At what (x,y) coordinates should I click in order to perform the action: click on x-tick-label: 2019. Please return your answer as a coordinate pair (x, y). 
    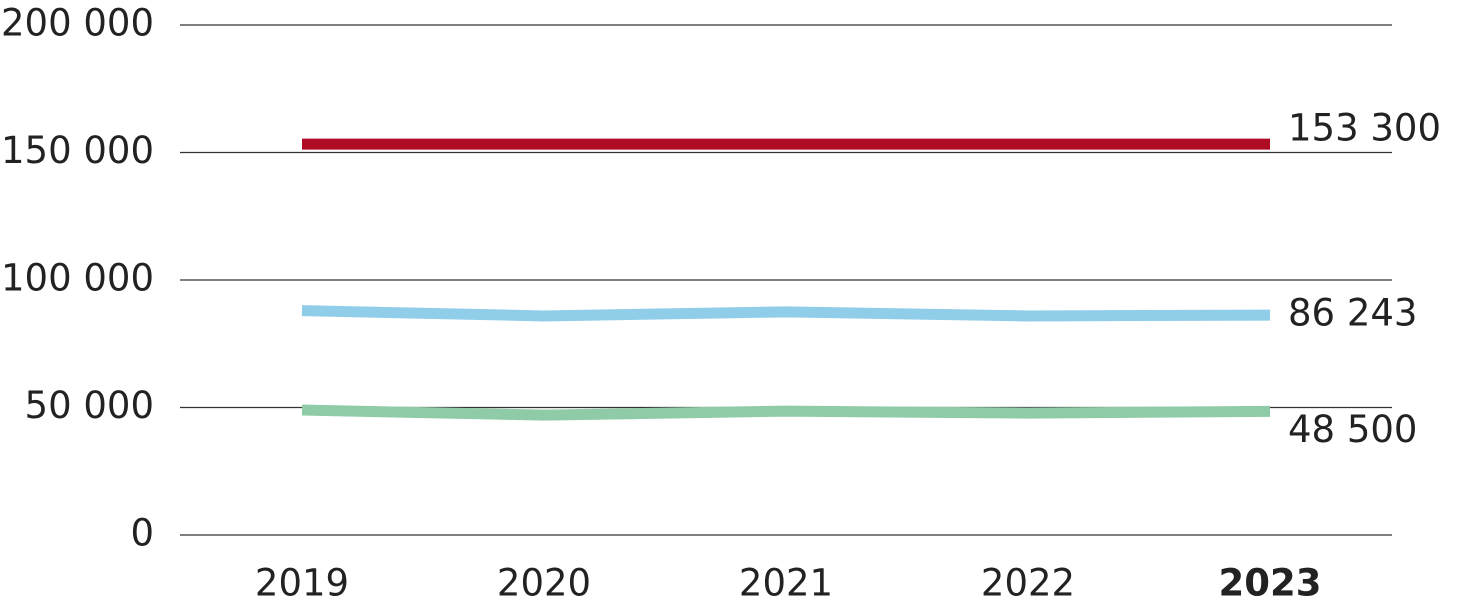
    Looking at the image, I should click on (302, 583).